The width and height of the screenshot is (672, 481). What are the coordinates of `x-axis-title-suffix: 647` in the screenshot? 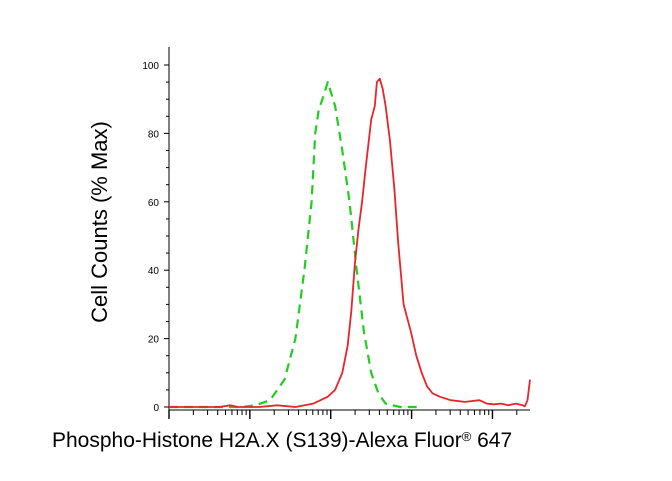 It's located at (491, 440).